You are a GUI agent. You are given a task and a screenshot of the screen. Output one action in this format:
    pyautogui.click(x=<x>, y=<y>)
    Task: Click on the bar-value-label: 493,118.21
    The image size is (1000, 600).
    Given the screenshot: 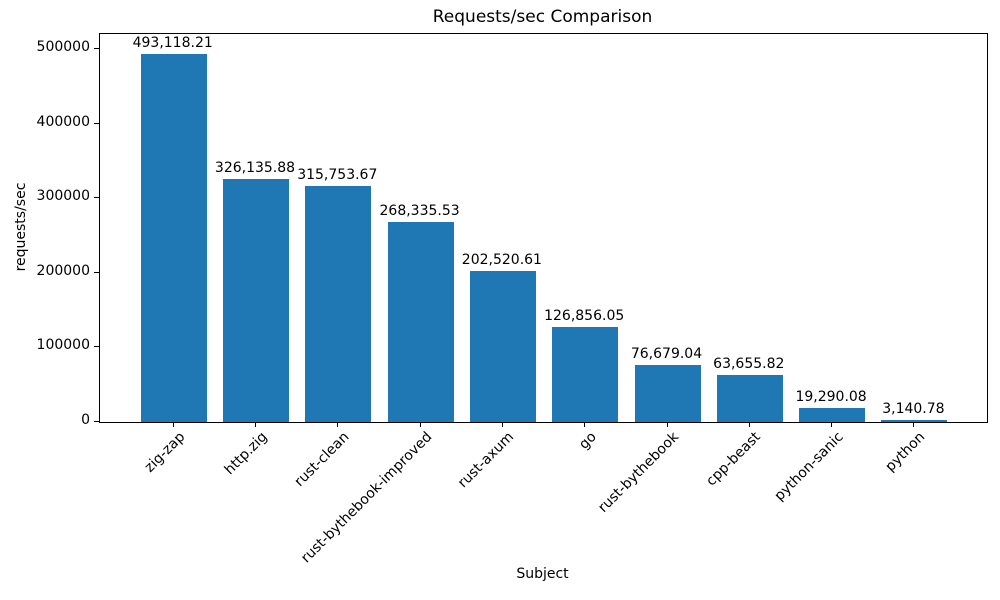 What is the action you would take?
    pyautogui.click(x=172, y=43)
    